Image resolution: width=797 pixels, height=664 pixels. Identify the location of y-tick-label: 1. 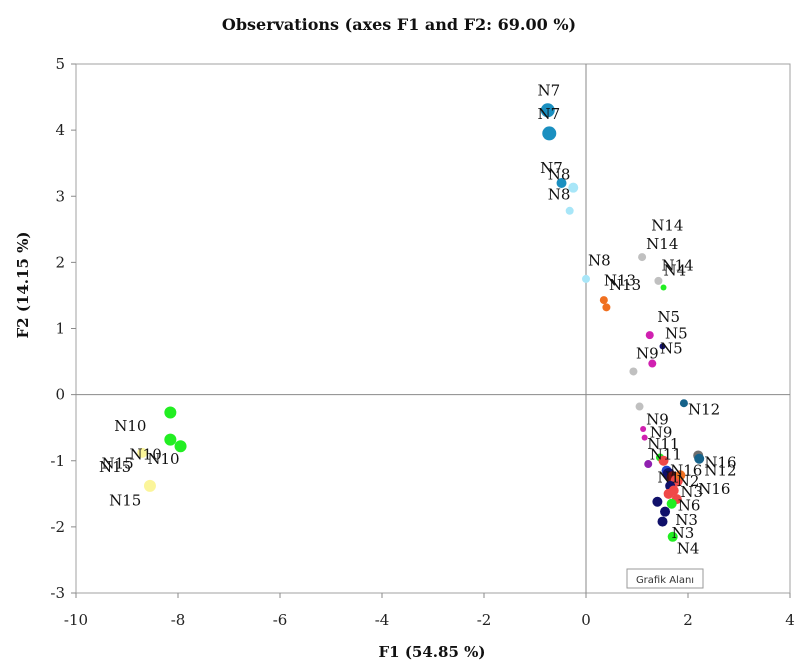
(60, 329).